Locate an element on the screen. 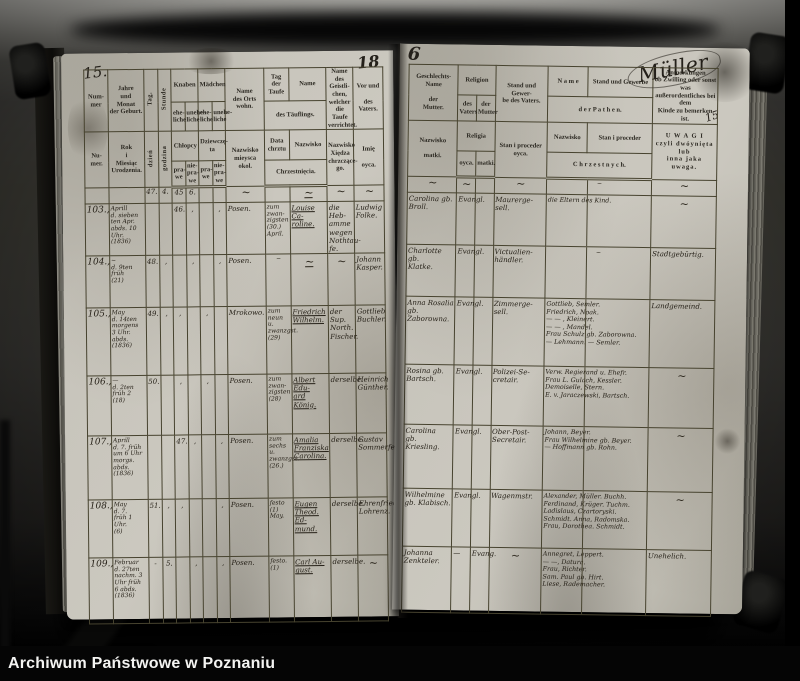 Image resolution: width=800 pixels, height=681 pixels. col-header-tag-de: Tag. is located at coordinates (150, 100).